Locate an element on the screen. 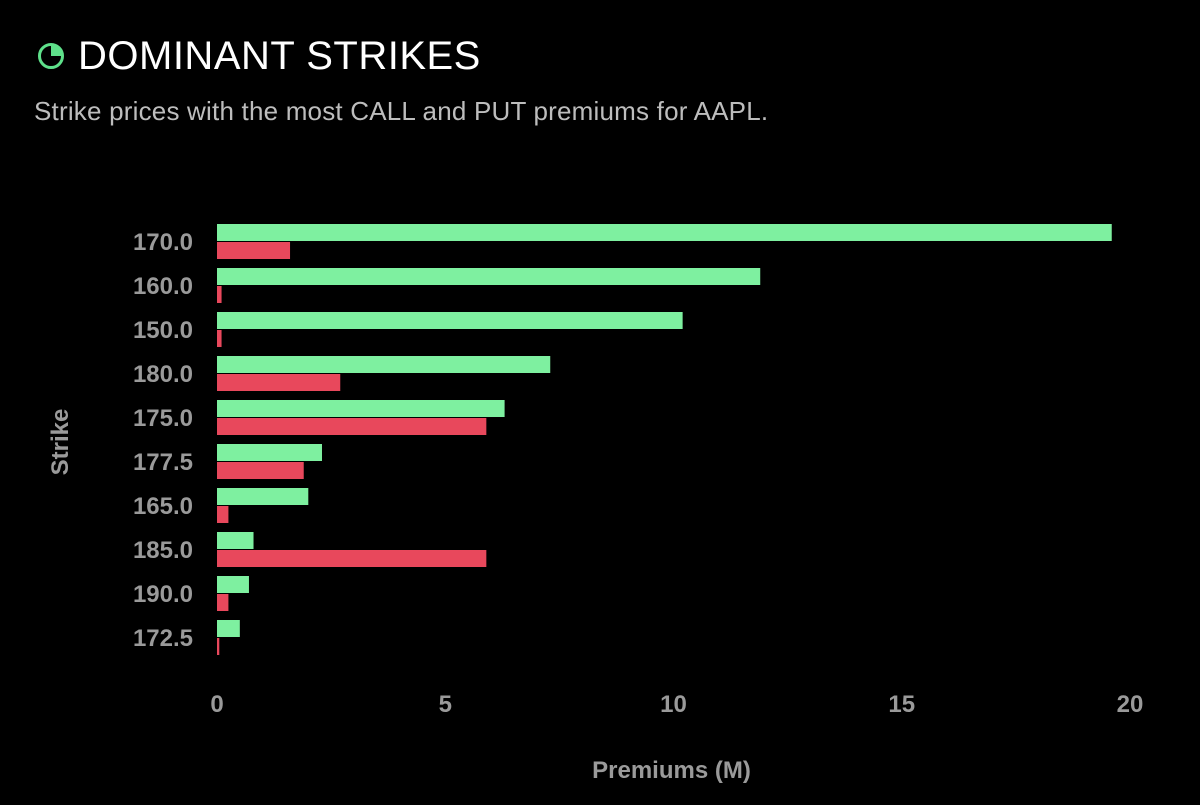 The height and width of the screenshot is (805, 1200). page-title: DOMINANT STRIKES is located at coordinates (279, 56).